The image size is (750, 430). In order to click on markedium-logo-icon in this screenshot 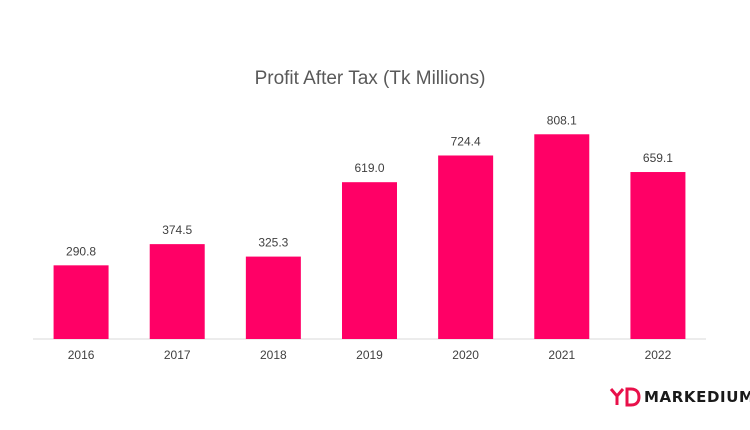, I will do `click(625, 397)`.